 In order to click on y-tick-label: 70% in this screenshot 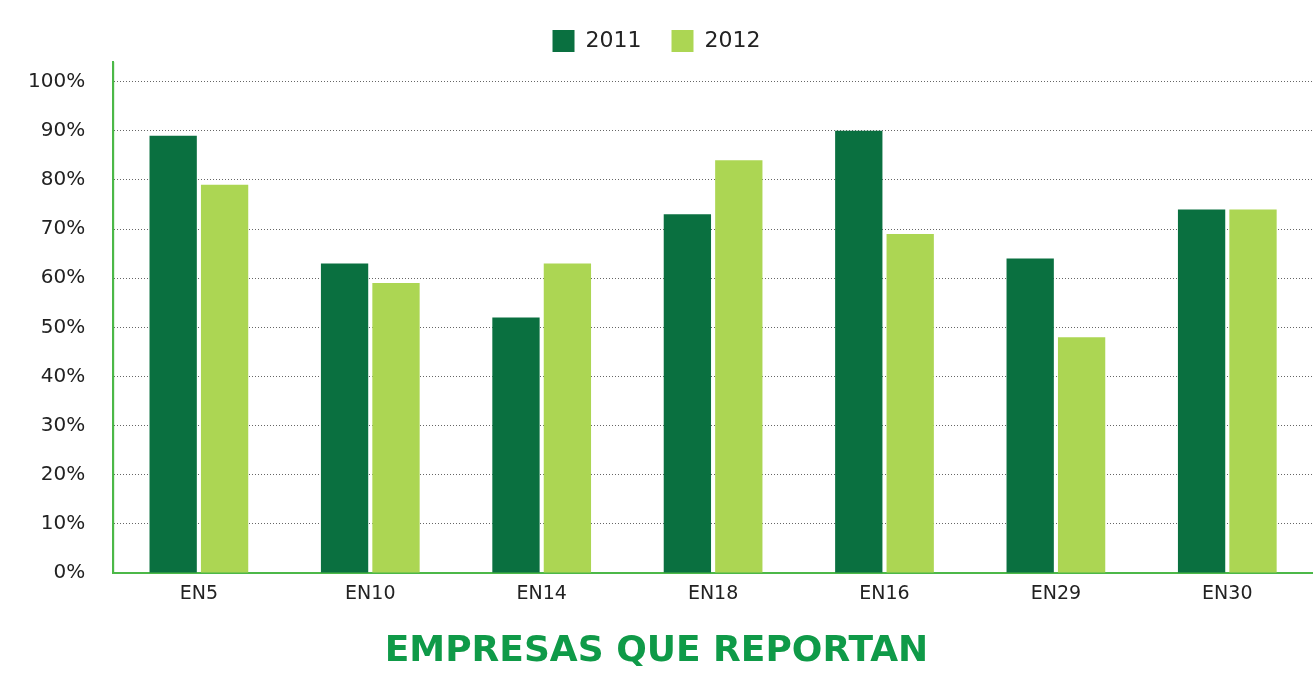, I will do `click(63, 227)`.